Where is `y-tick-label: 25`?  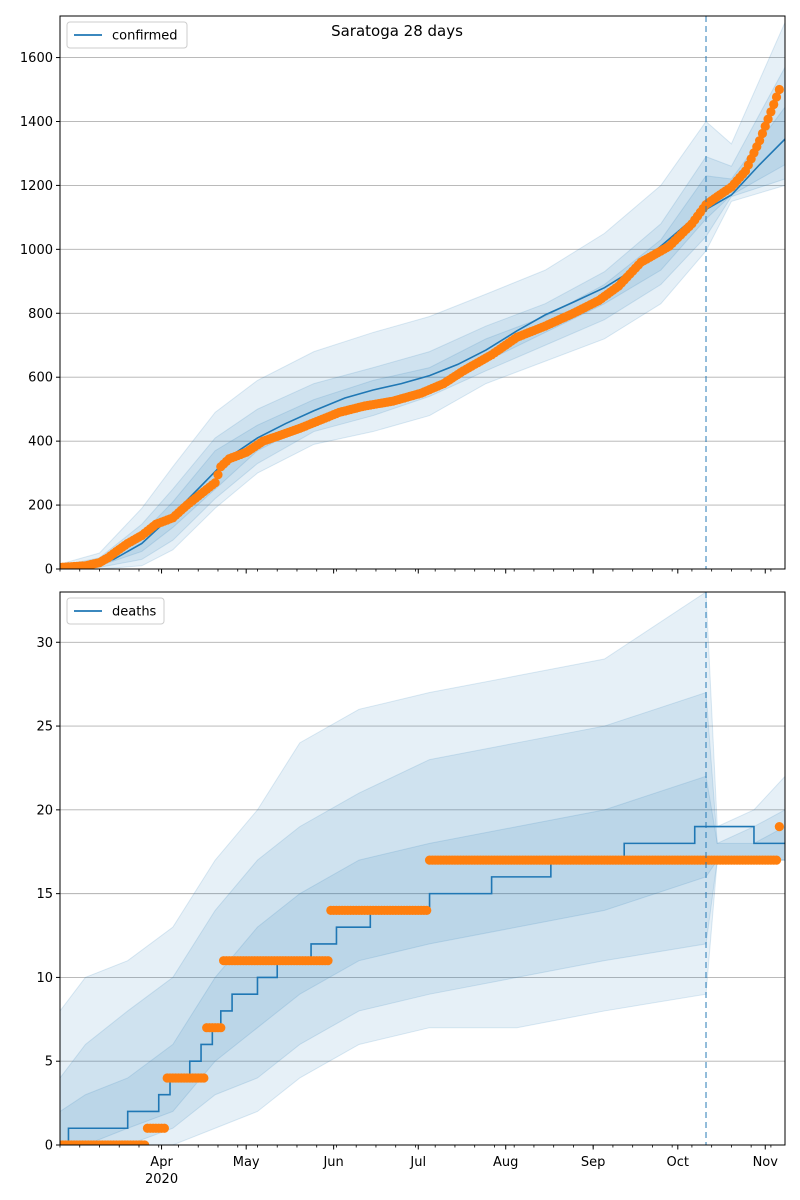 y-tick-label: 25 is located at coordinates (44, 727).